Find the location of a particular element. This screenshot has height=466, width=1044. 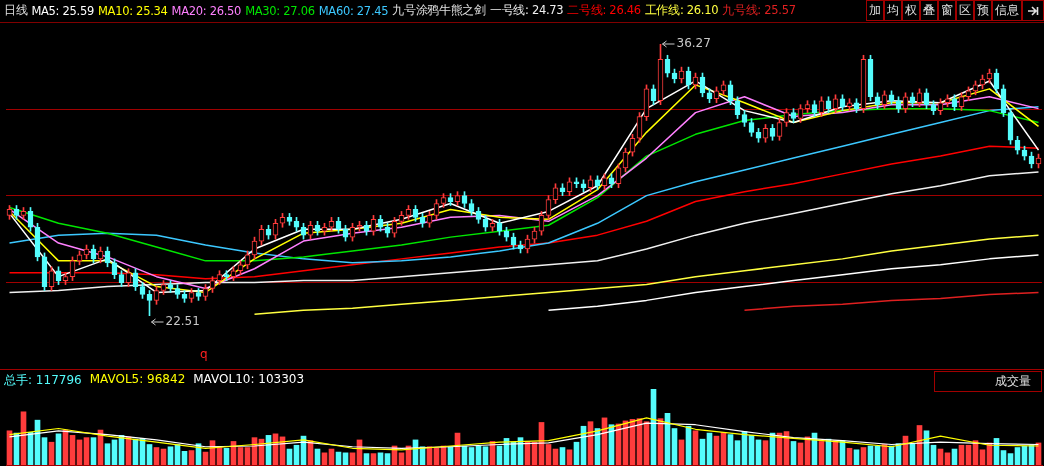

text: 九号线: 25.57 is located at coordinates (759, 10).